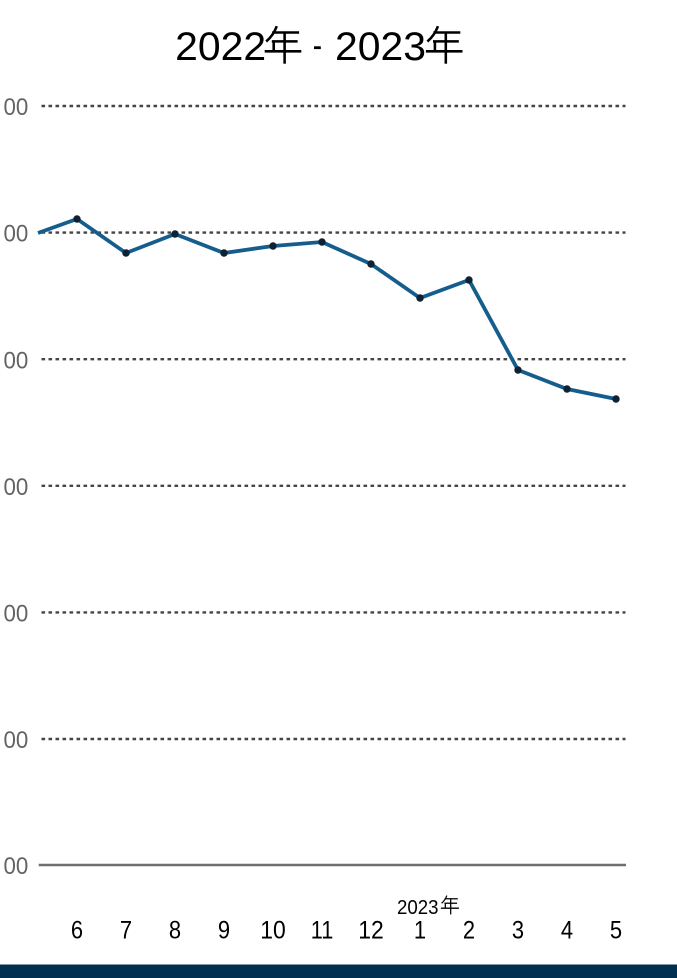 The image size is (677, 978). Describe the element at coordinates (224, 930) in the screenshot. I see `svg-text: 9` at that location.